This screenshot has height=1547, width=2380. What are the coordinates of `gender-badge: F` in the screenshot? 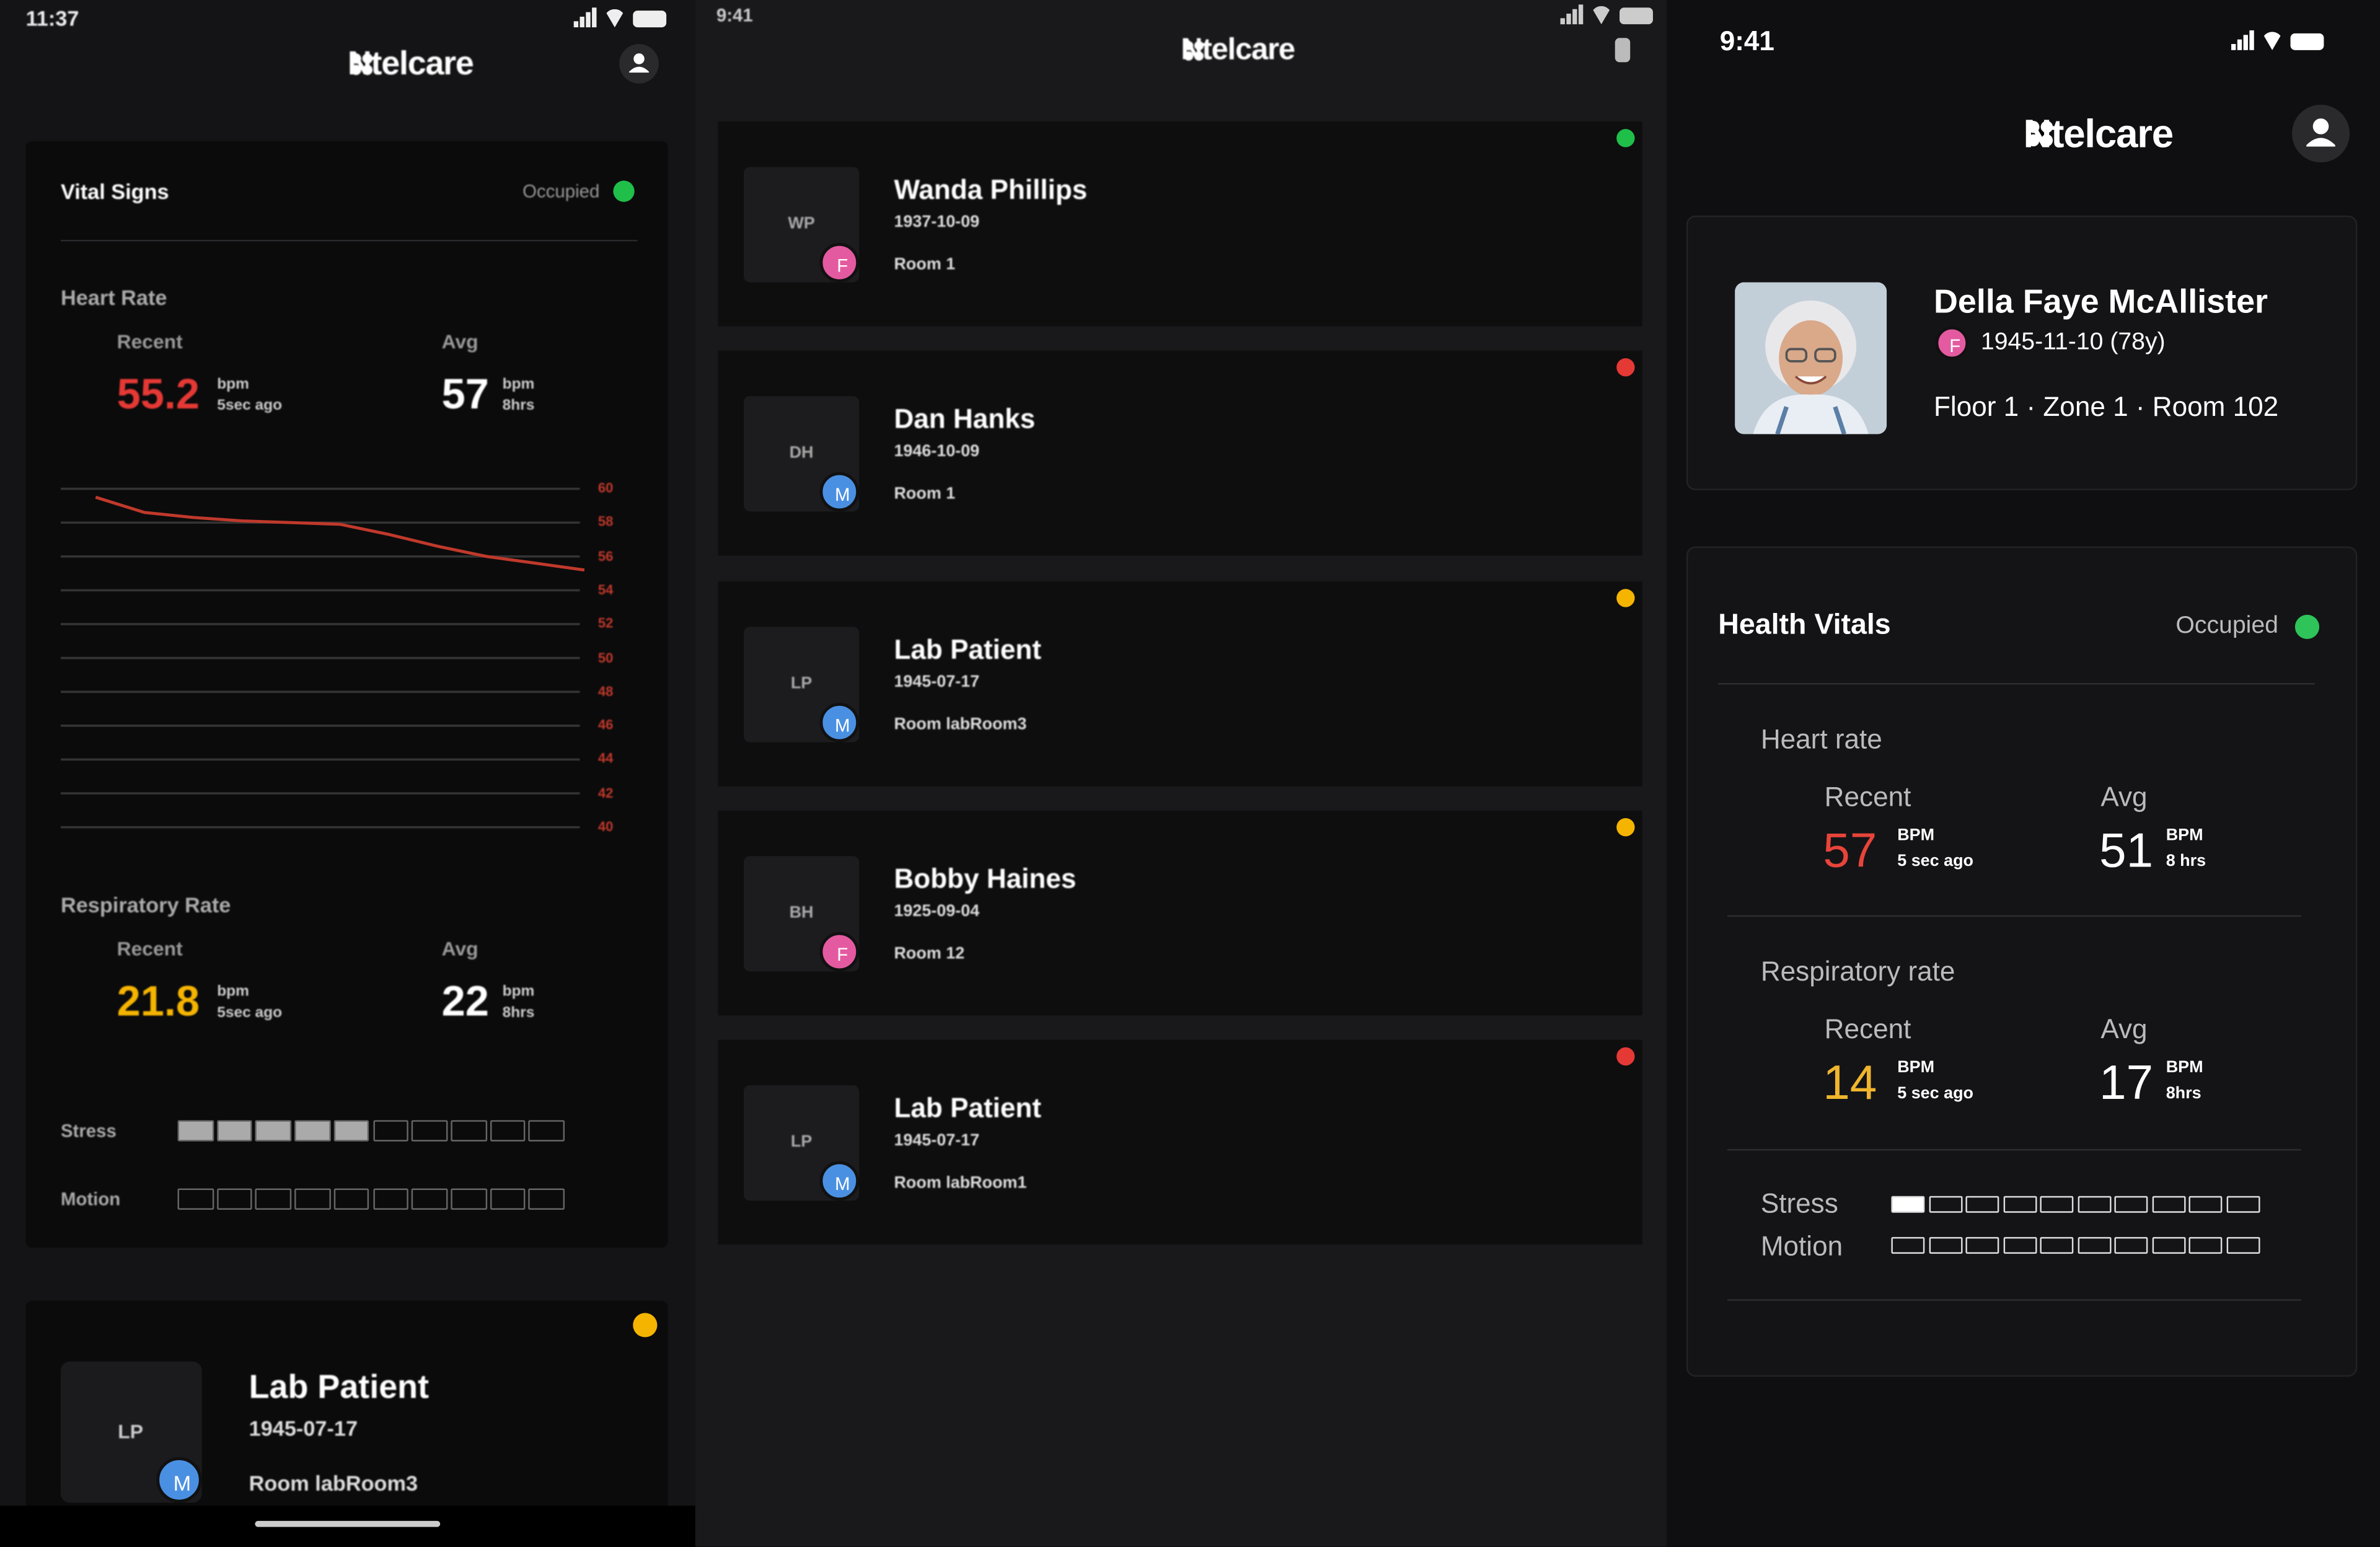 It's located at (839, 262).